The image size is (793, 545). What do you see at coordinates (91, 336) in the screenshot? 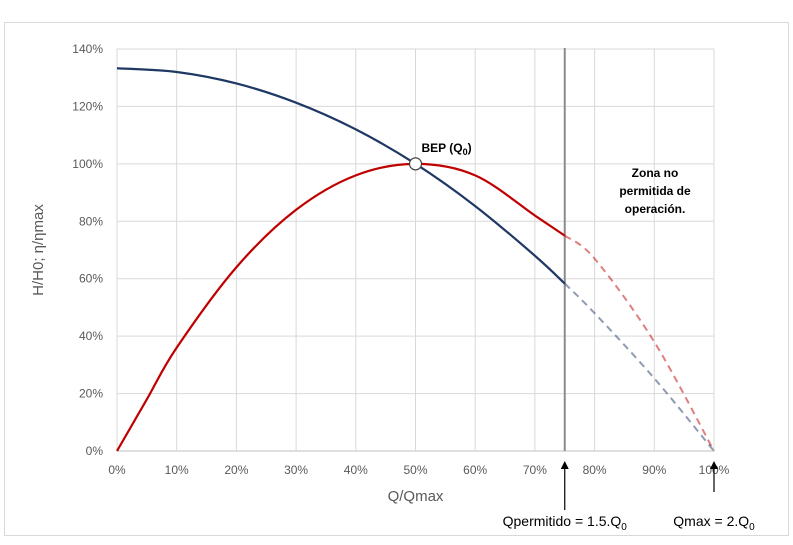
I see `y-tick-label: 40%` at bounding box center [91, 336].